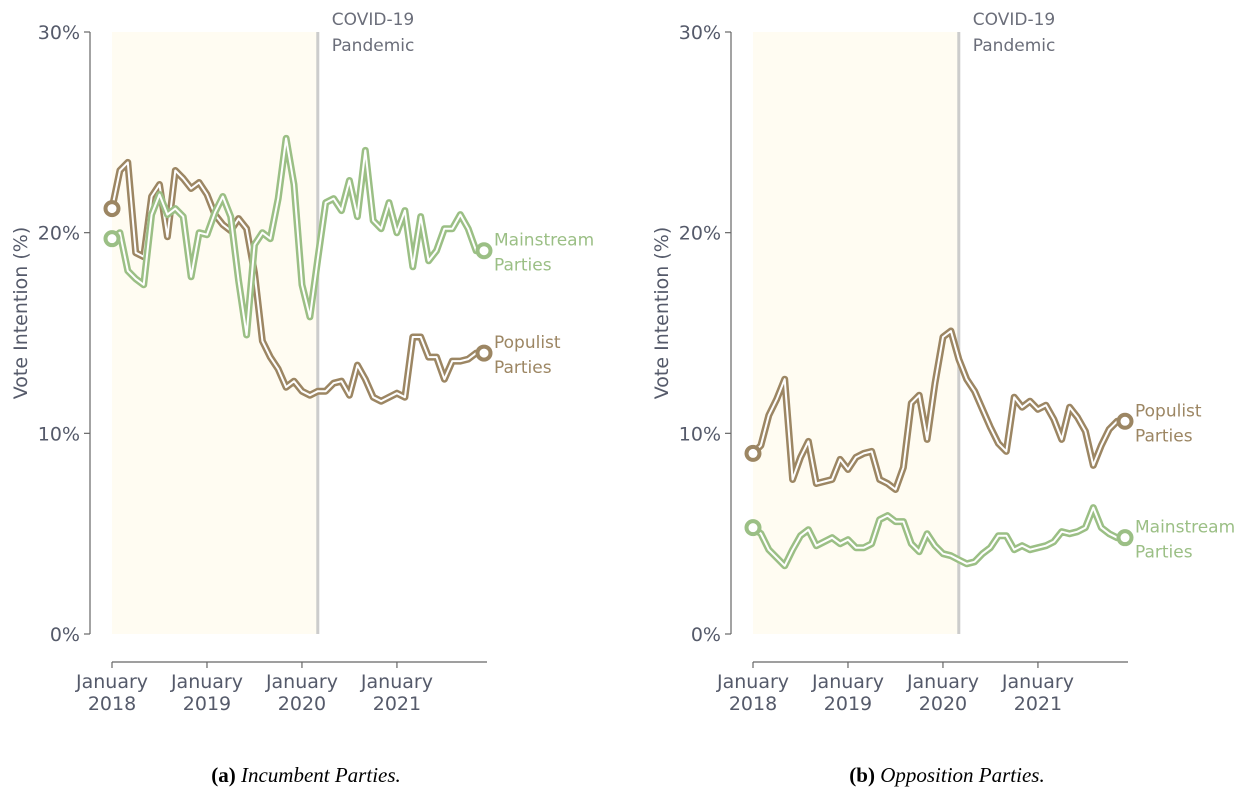 This screenshot has height=790, width=1245. Describe the element at coordinates (962, 775) in the screenshot. I see `caption-text: Opposition Parties.` at that location.